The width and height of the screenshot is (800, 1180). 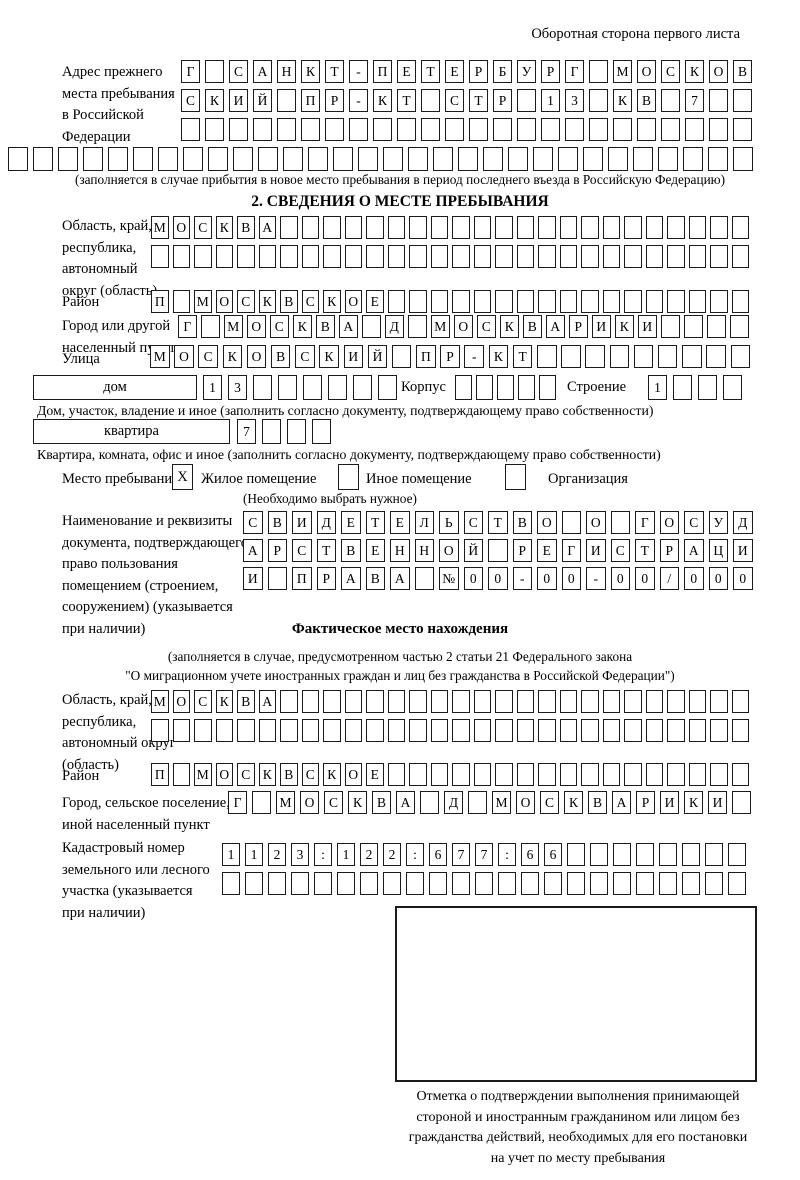 I want to click on char-cell: 0, so click(x=645, y=578).